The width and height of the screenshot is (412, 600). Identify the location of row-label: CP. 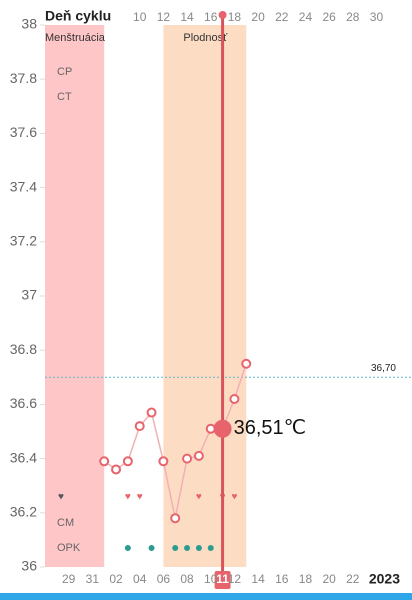
(64, 72).